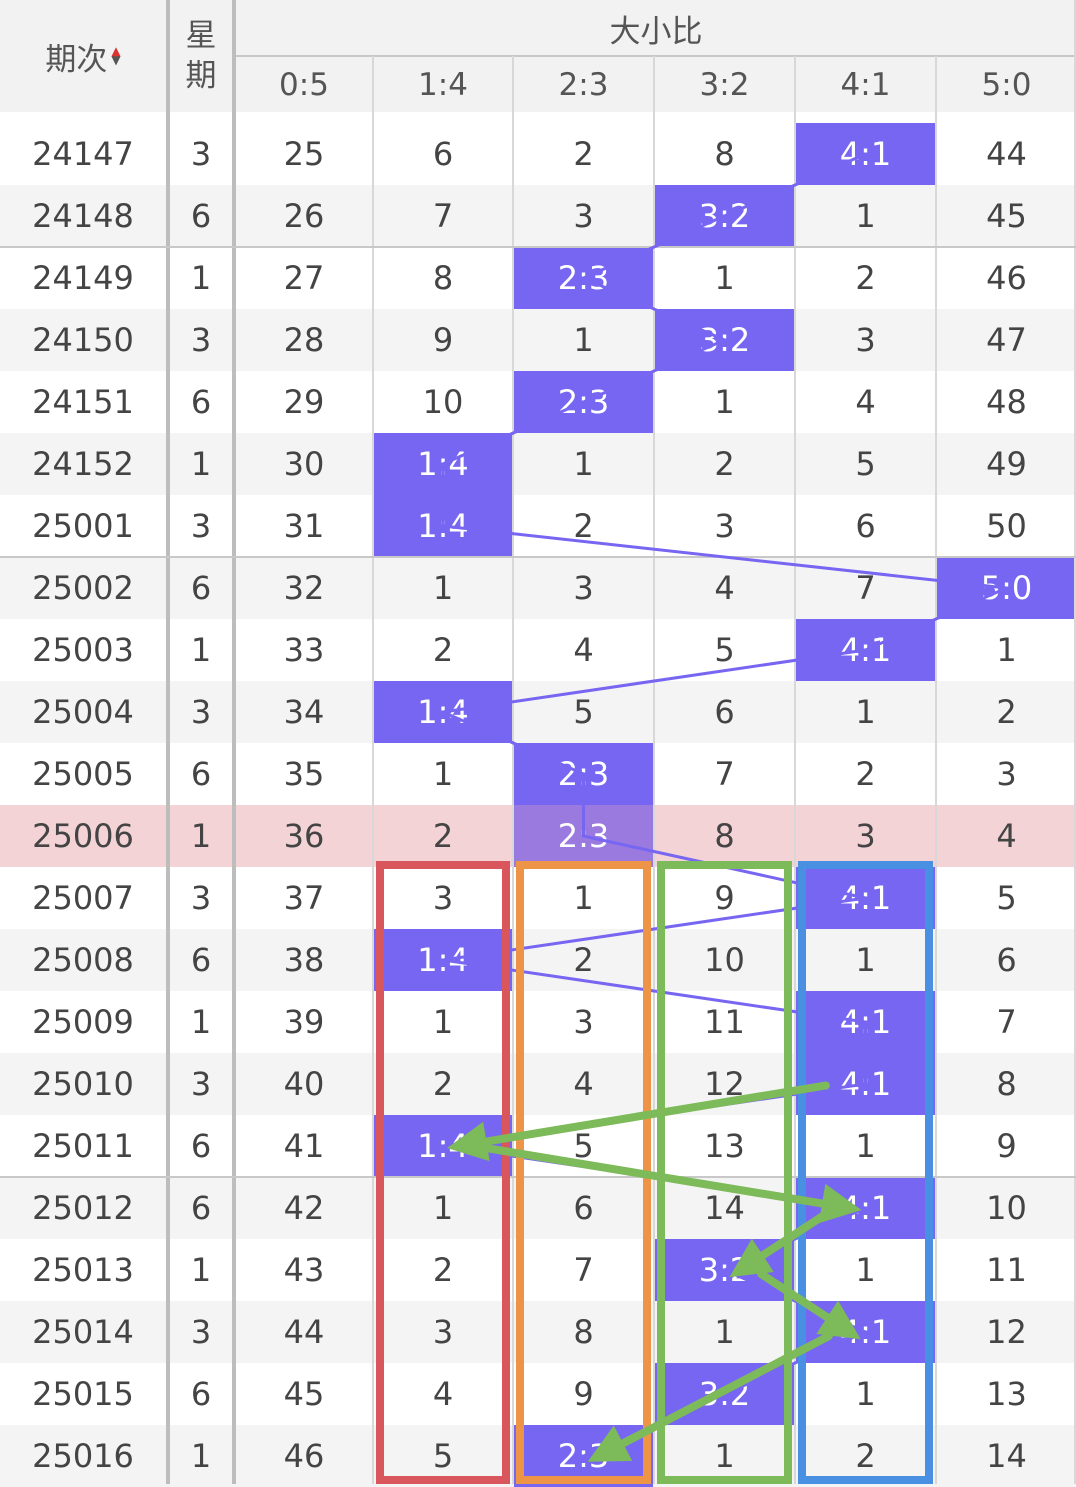 The height and width of the screenshot is (1487, 1076). Describe the element at coordinates (538, 216) in the screenshot. I see `table-row: 24148 6 26 7 3 3:2 1 45` at that location.